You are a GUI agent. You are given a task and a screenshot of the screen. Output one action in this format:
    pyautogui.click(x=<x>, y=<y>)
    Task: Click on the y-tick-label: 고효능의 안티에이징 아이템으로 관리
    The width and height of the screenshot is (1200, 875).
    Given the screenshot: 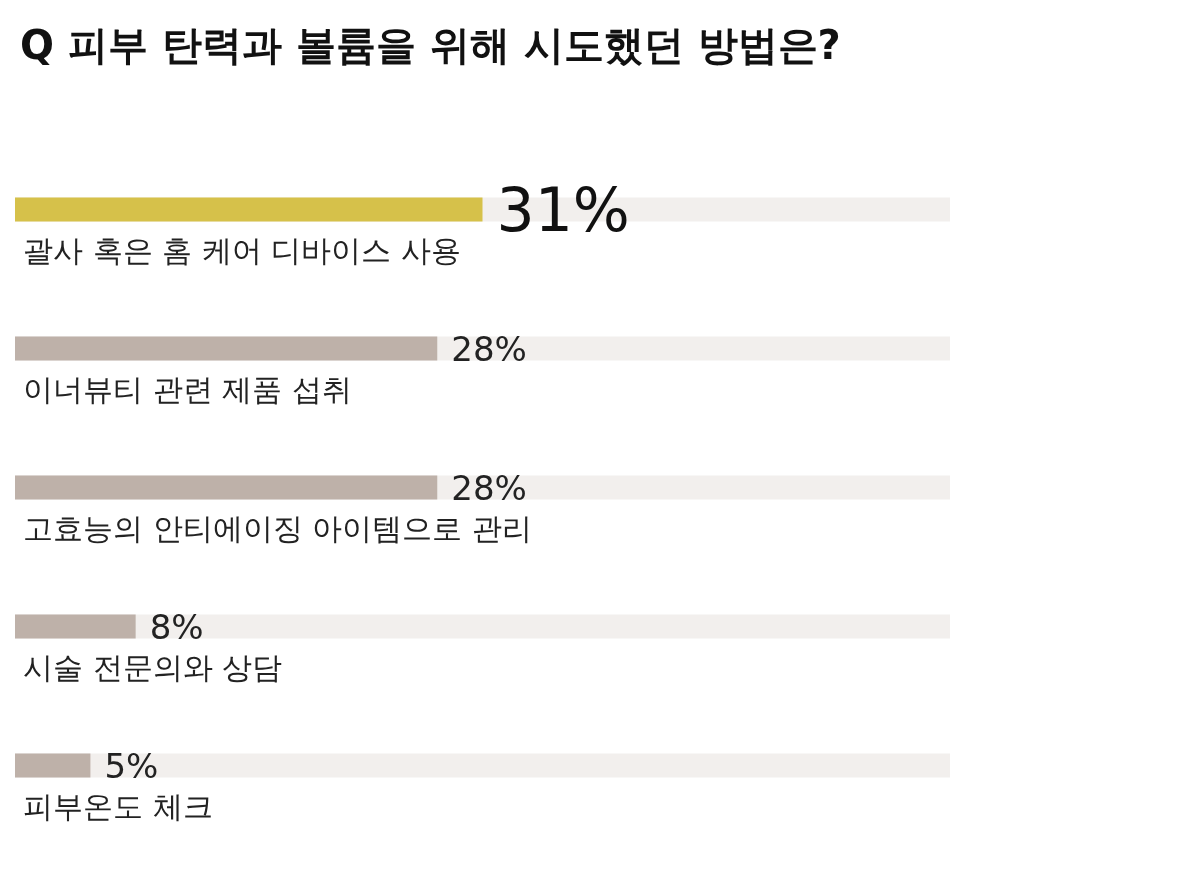 What is the action you would take?
    pyautogui.click(x=277, y=528)
    